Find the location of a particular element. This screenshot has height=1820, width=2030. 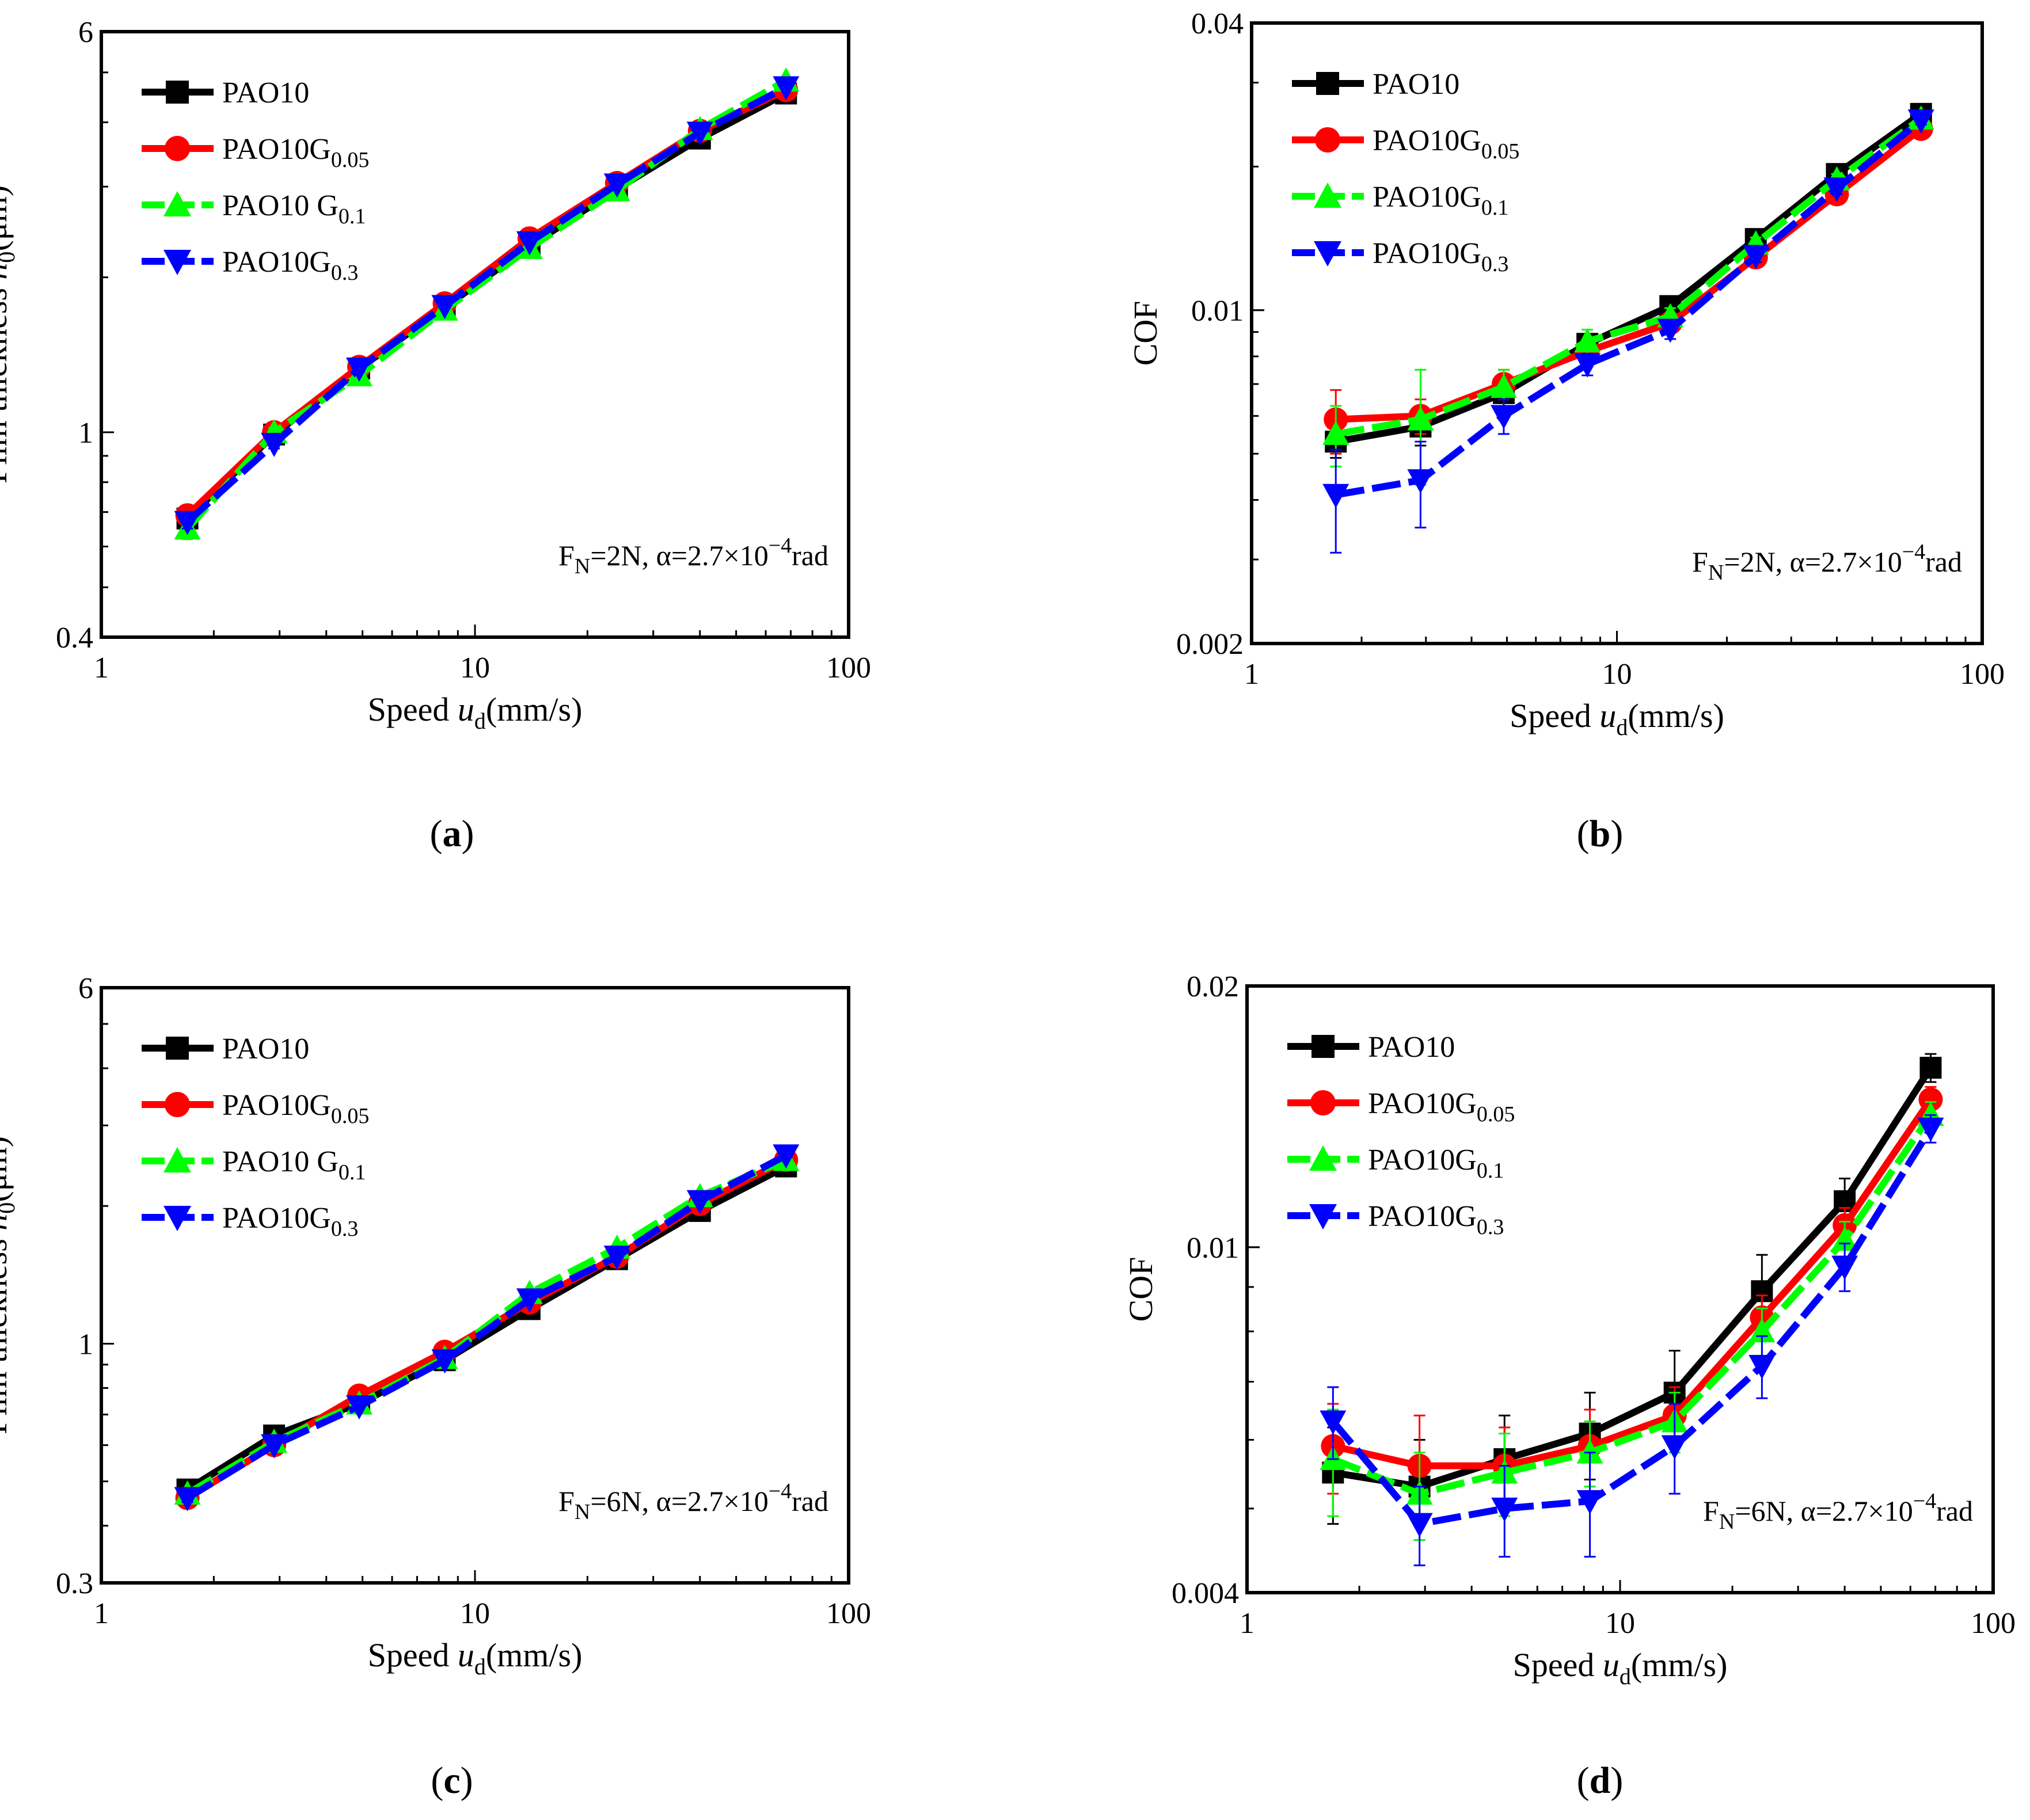

x-axis-label-unit: (mm/s) is located at coordinates (1679, 1665).